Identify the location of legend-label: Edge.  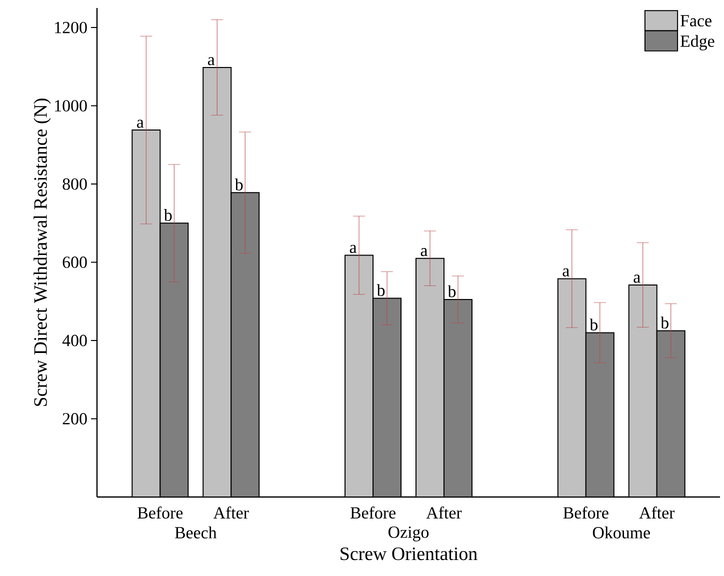
(697, 42).